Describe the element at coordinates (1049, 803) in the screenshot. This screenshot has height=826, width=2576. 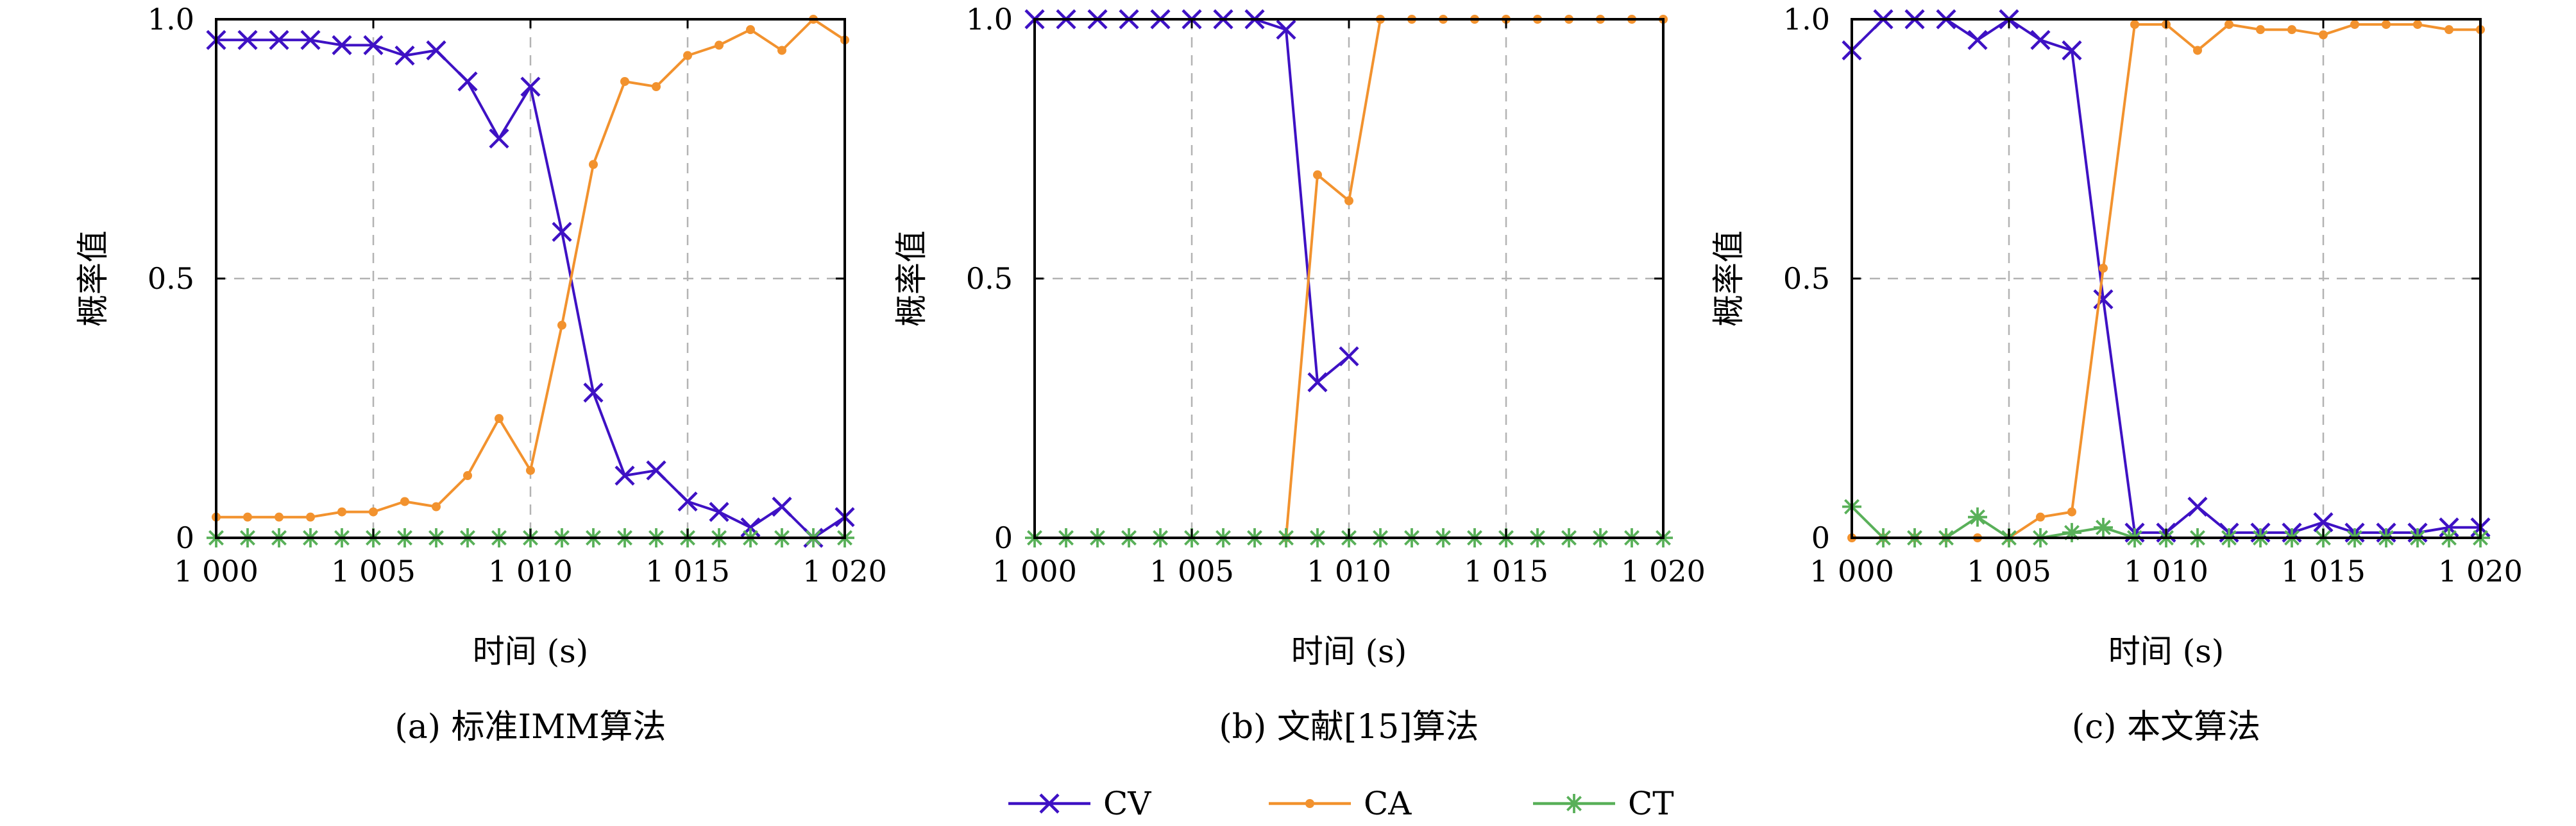
I see `legend-marker-cv` at that location.